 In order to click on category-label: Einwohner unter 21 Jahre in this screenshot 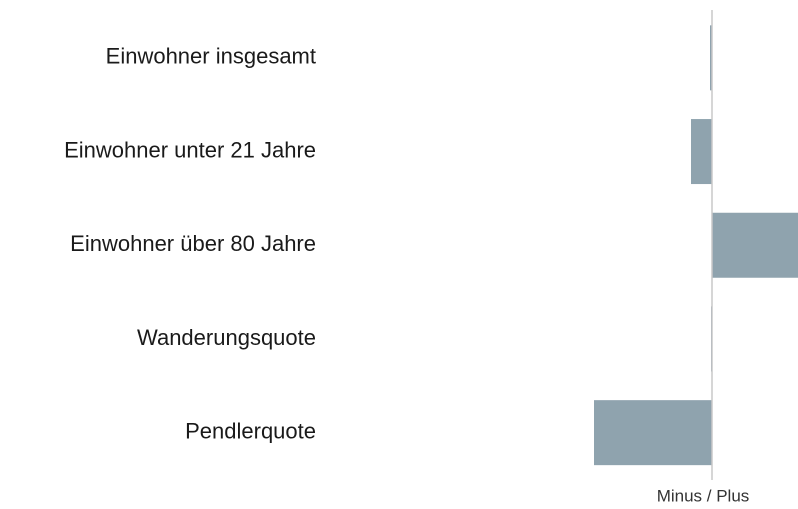, I will do `click(190, 149)`.